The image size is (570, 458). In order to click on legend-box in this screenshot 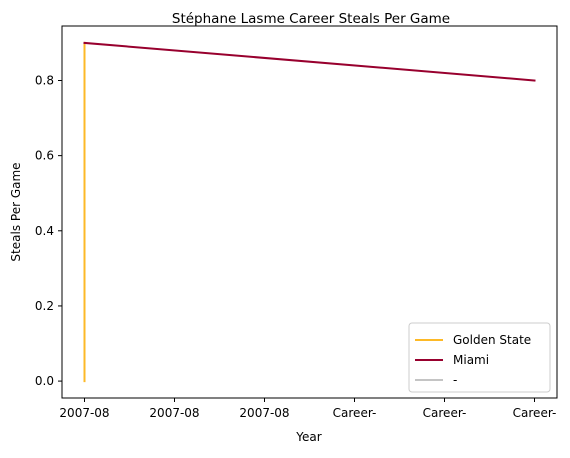, I will do `click(479, 357)`.